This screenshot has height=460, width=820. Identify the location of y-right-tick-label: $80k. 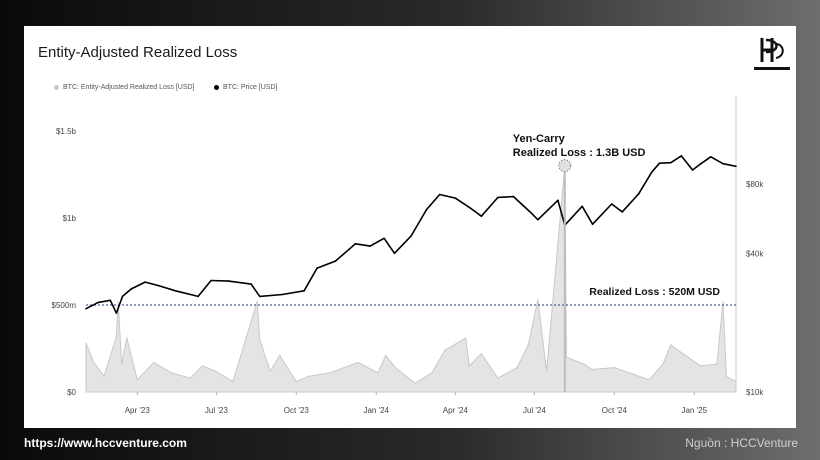
(755, 184).